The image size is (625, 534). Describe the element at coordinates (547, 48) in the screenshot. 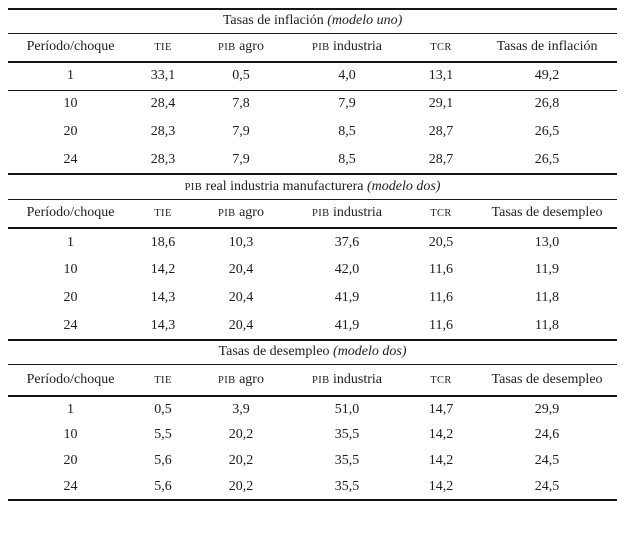

I see `col-header-tasas-inflacion: Tasas de inflación` at that location.